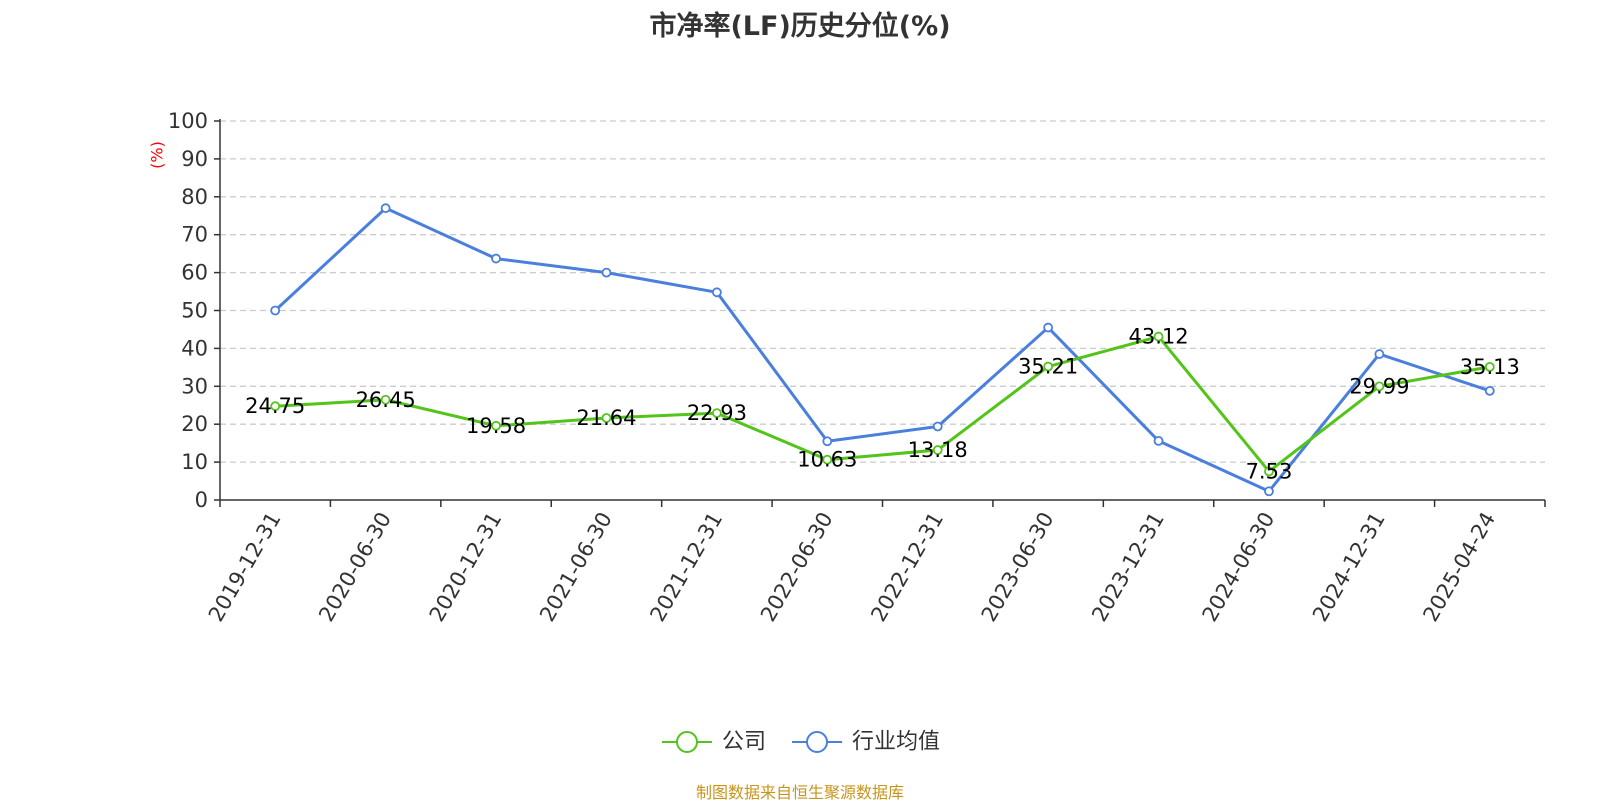  I want to click on y-tick-label: 10, so click(194, 462).